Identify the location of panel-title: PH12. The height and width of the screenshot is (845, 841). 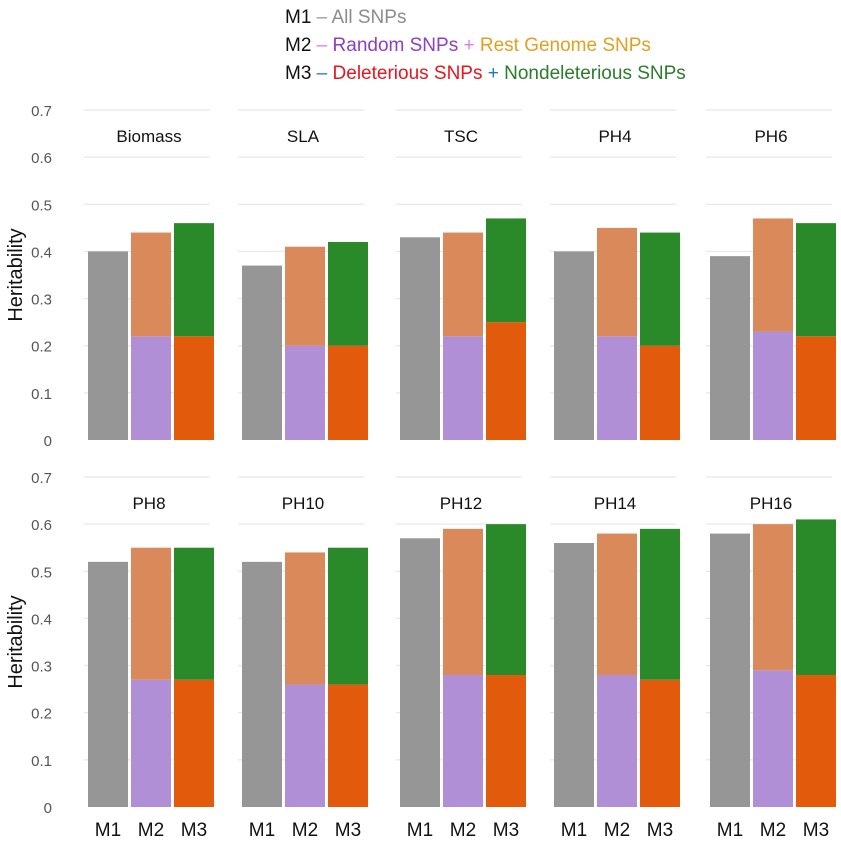
(461, 503).